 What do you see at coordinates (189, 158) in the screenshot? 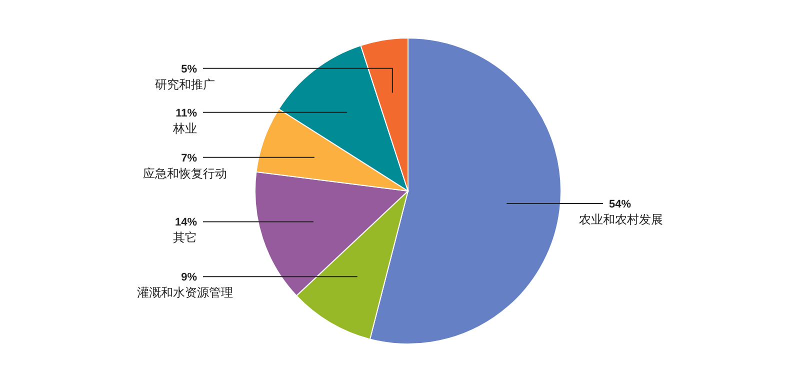
I see `data-label: 7%` at bounding box center [189, 158].